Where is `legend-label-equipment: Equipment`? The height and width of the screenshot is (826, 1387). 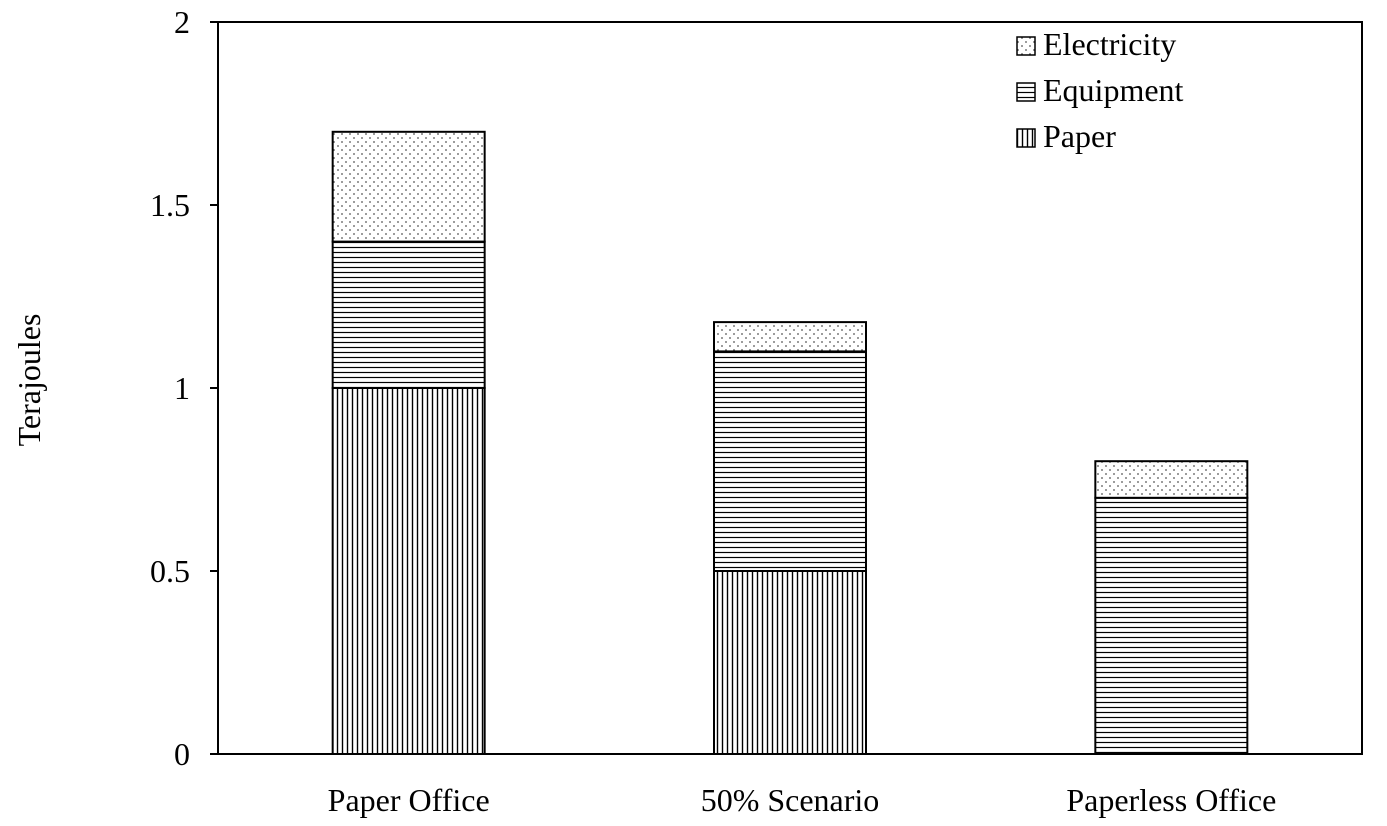
legend-label-equipment: Equipment is located at coordinates (1113, 90).